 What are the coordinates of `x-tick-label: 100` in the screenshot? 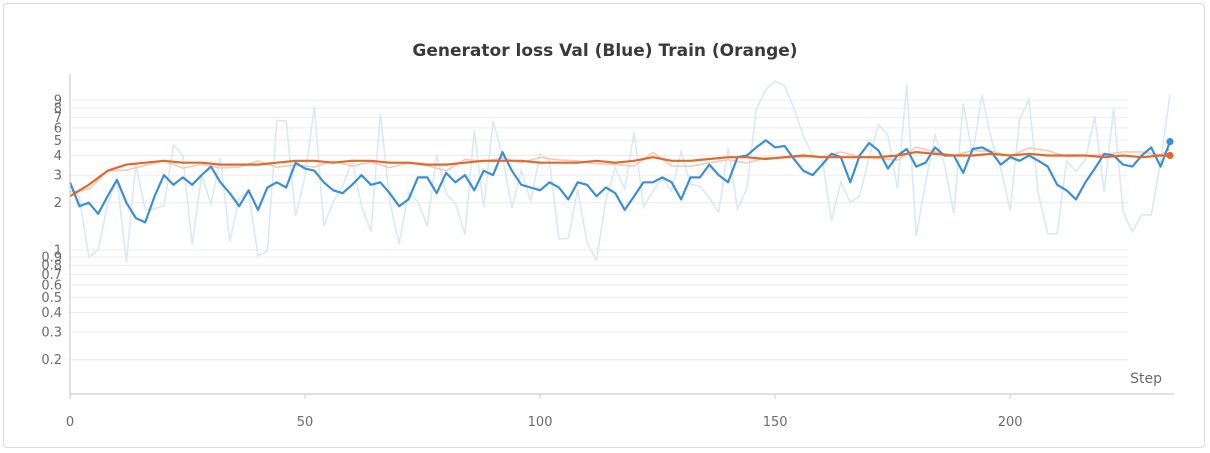 It's located at (540, 422).